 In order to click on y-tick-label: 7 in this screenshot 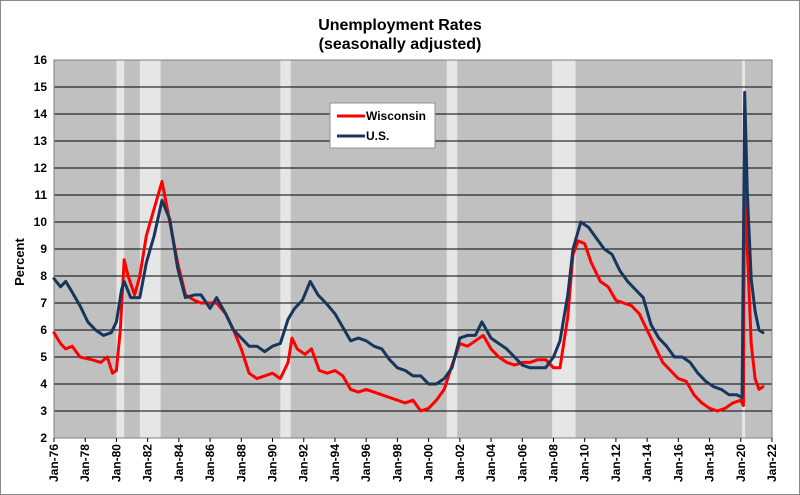, I will do `click(43, 303)`.